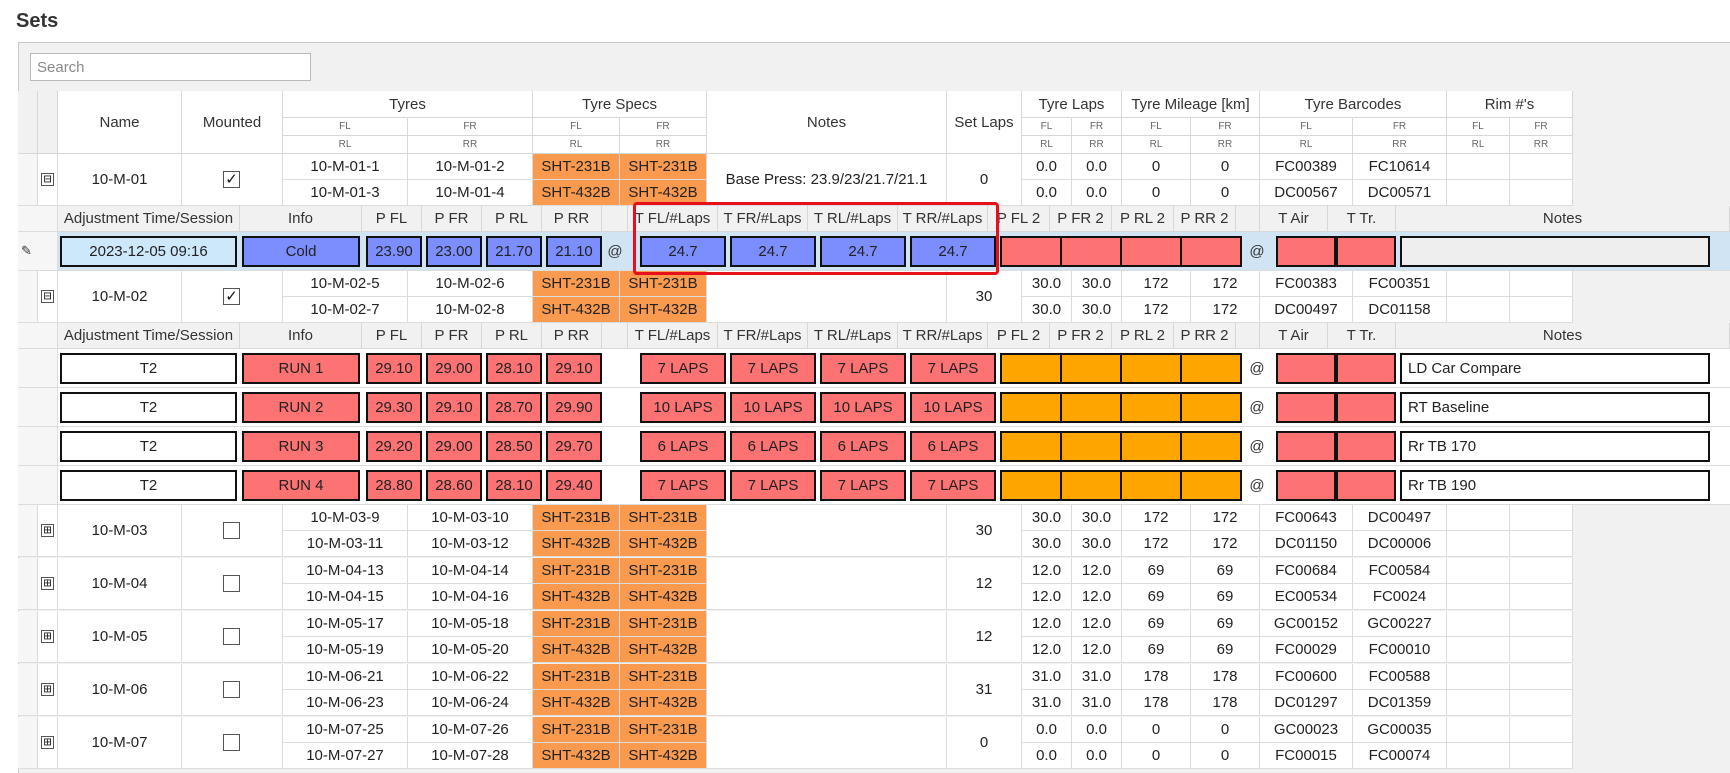  I want to click on pressure-cell: 28.80, so click(394, 485).